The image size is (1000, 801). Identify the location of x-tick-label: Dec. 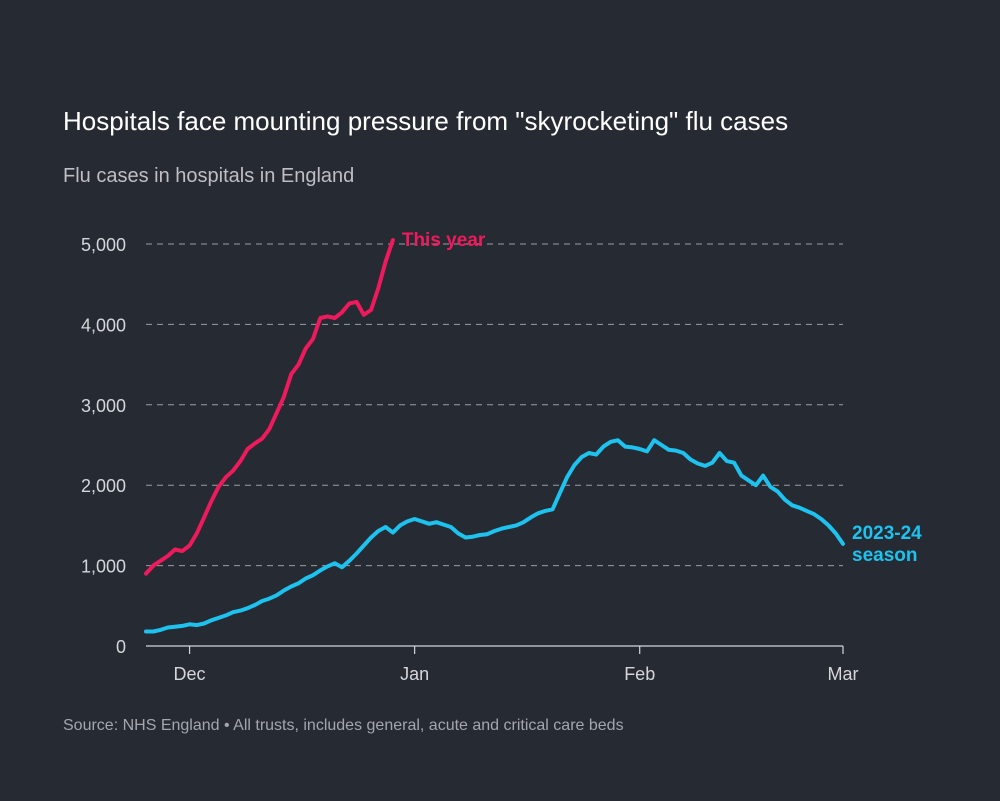
(190, 674).